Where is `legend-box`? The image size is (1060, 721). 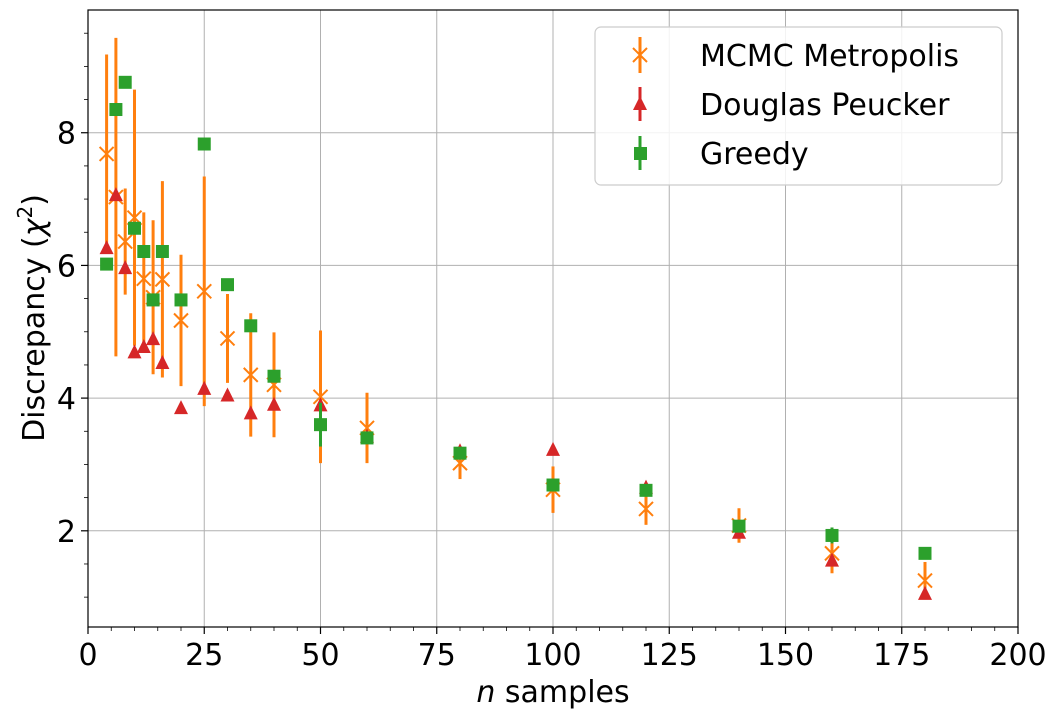 legend-box is located at coordinates (798, 106).